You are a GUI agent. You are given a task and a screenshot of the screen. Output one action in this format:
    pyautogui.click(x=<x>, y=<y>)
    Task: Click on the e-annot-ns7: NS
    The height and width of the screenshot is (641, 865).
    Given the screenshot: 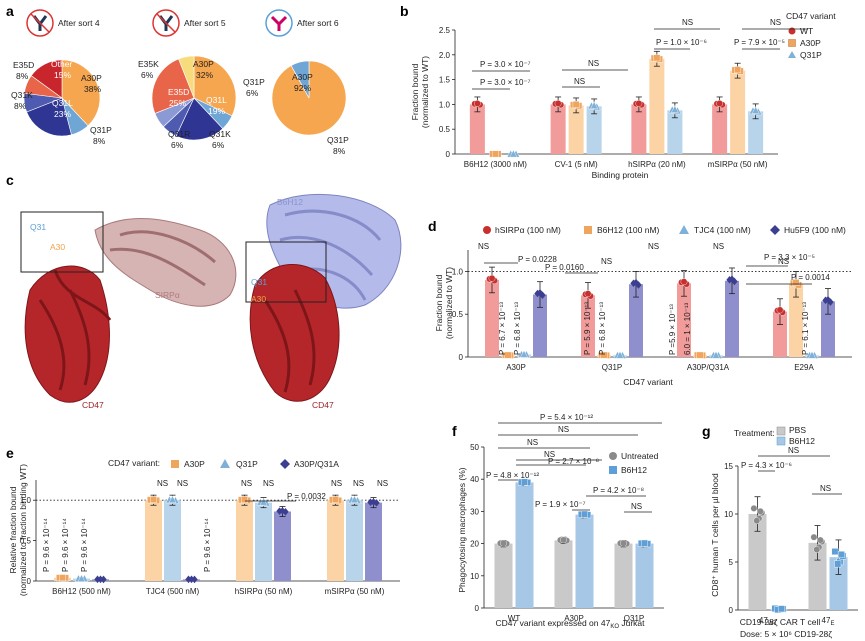 What is the action you would take?
    pyautogui.click(x=382, y=483)
    